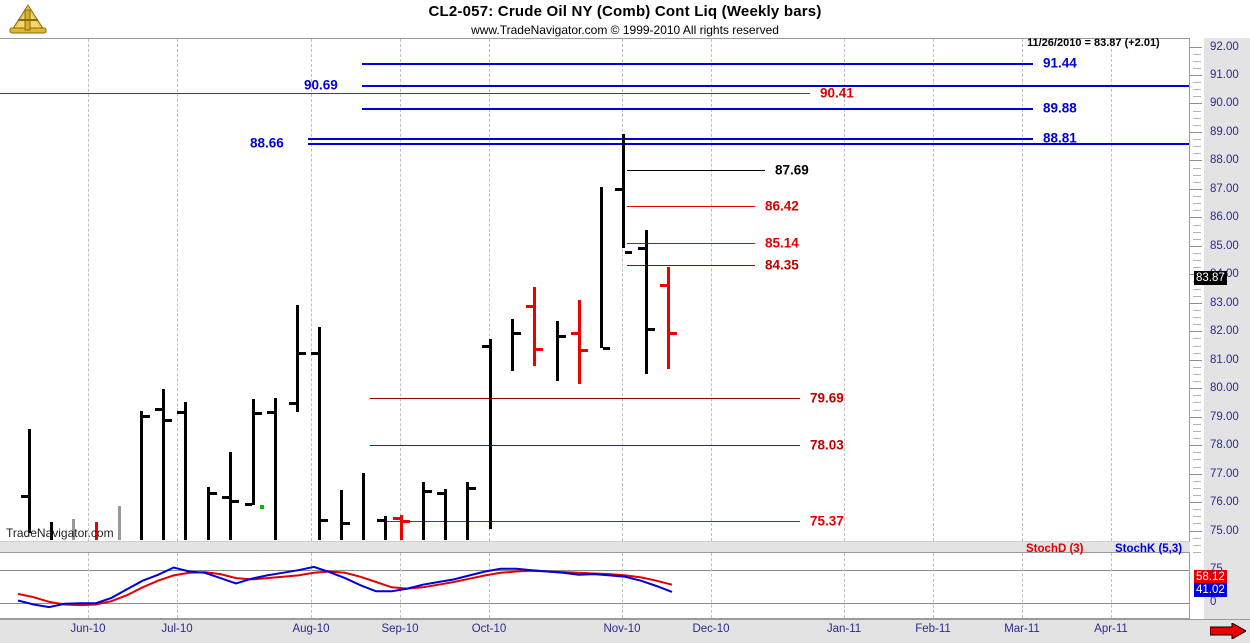 Image resolution: width=1250 pixels, height=643 pixels. I want to click on lvl-87-69-line, so click(696, 171).